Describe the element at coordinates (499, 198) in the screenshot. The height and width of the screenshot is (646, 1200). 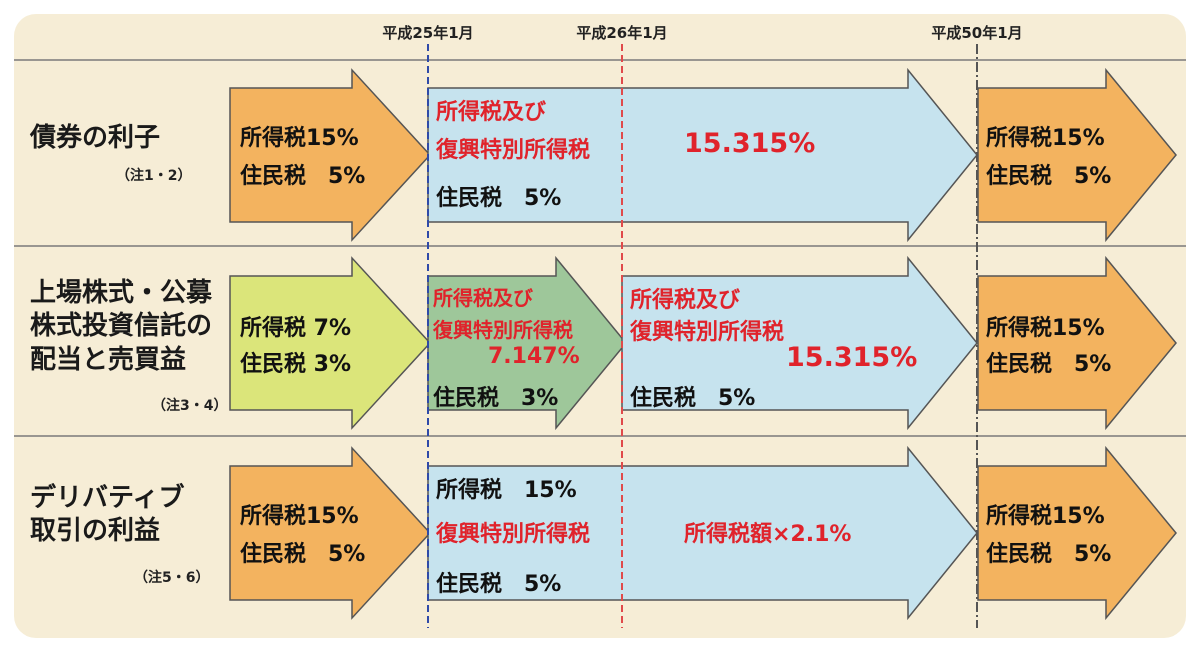
I see `bond-period-resident-tax: 住民税 5%` at that location.